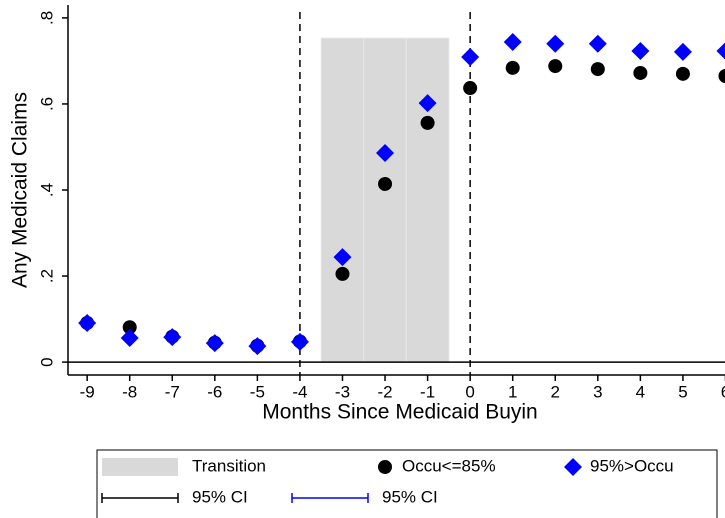 The image size is (725, 518). I want to click on x-tick-label: -9, so click(87, 391).